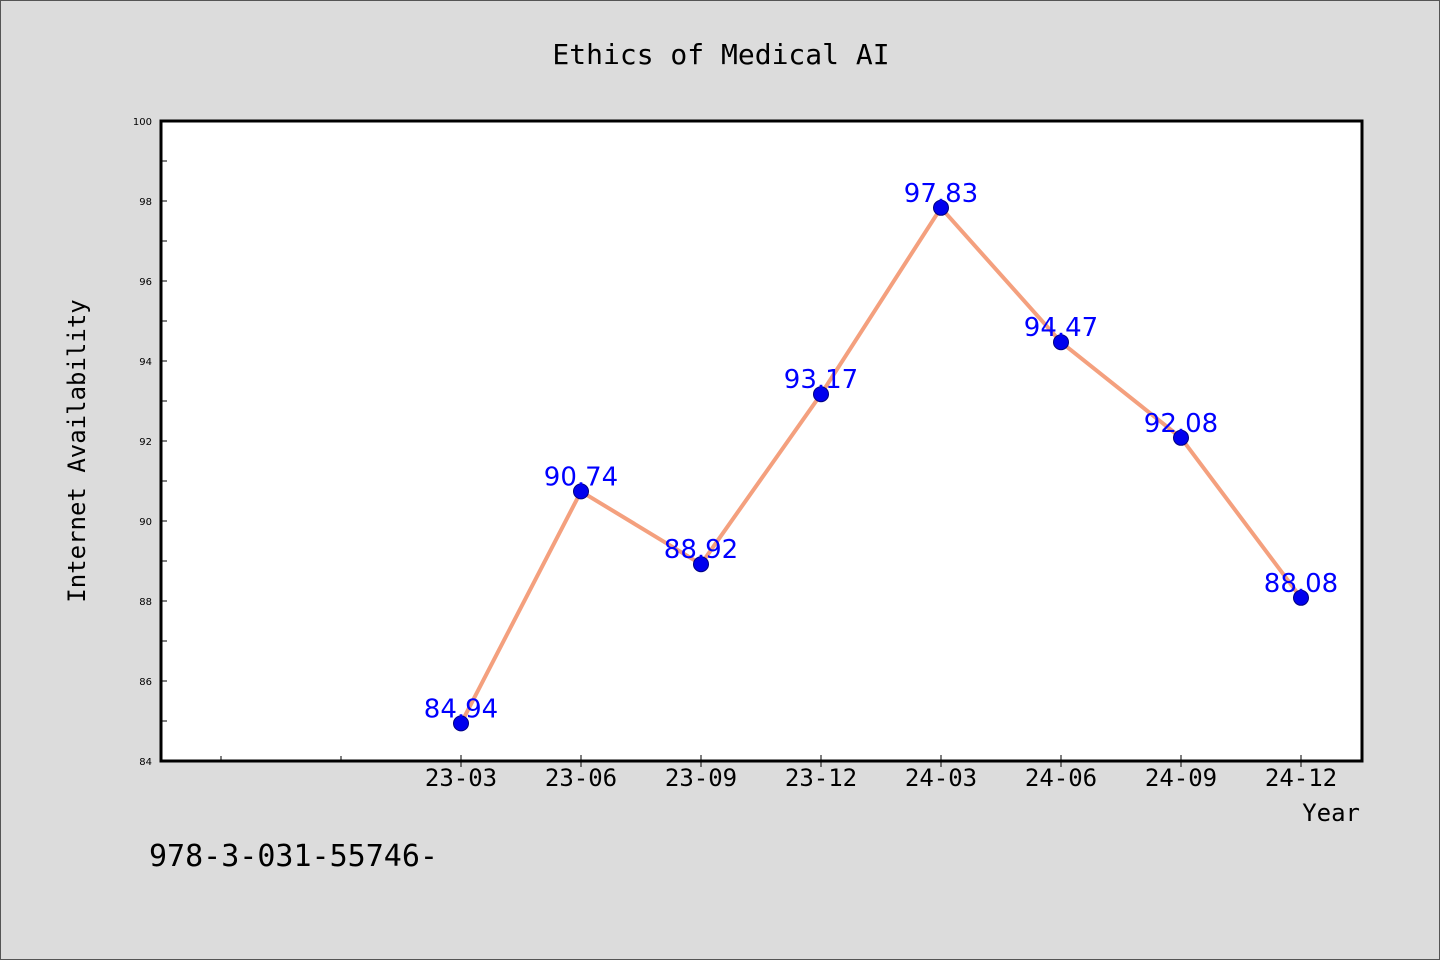 Image resolution: width=1440 pixels, height=960 pixels. Describe the element at coordinates (461, 709) in the screenshot. I see `data-label: 84.94` at that location.